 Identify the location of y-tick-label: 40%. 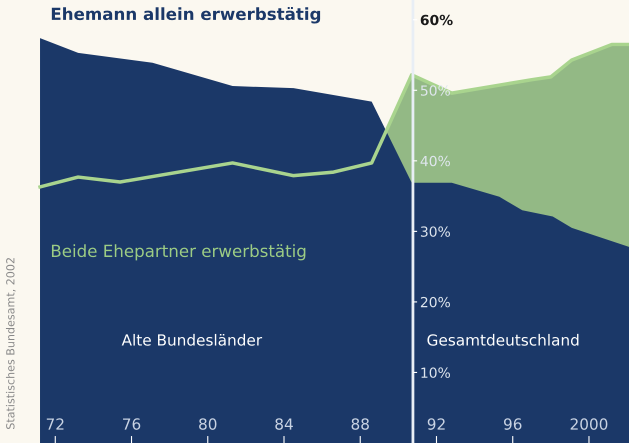
(435, 161).